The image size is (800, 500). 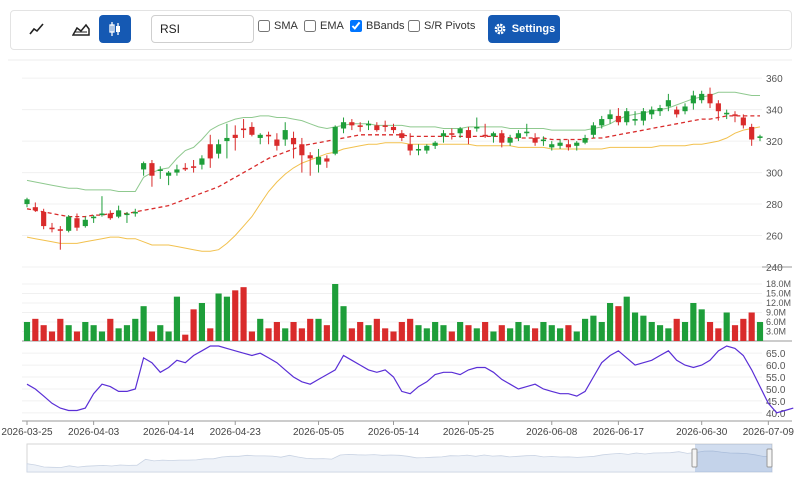 What do you see at coordinates (524, 29) in the screenshot?
I see `settings-button: Settings` at bounding box center [524, 29].